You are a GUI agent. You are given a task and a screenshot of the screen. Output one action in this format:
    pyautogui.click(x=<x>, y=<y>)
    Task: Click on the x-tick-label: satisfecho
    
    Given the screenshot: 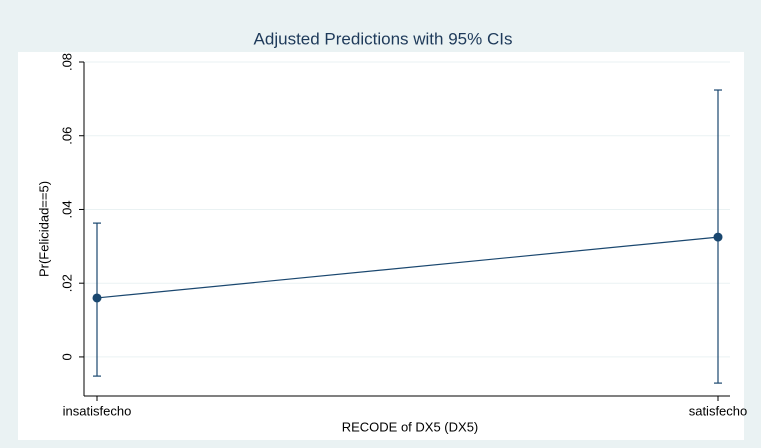 What is the action you would take?
    pyautogui.click(x=718, y=410)
    